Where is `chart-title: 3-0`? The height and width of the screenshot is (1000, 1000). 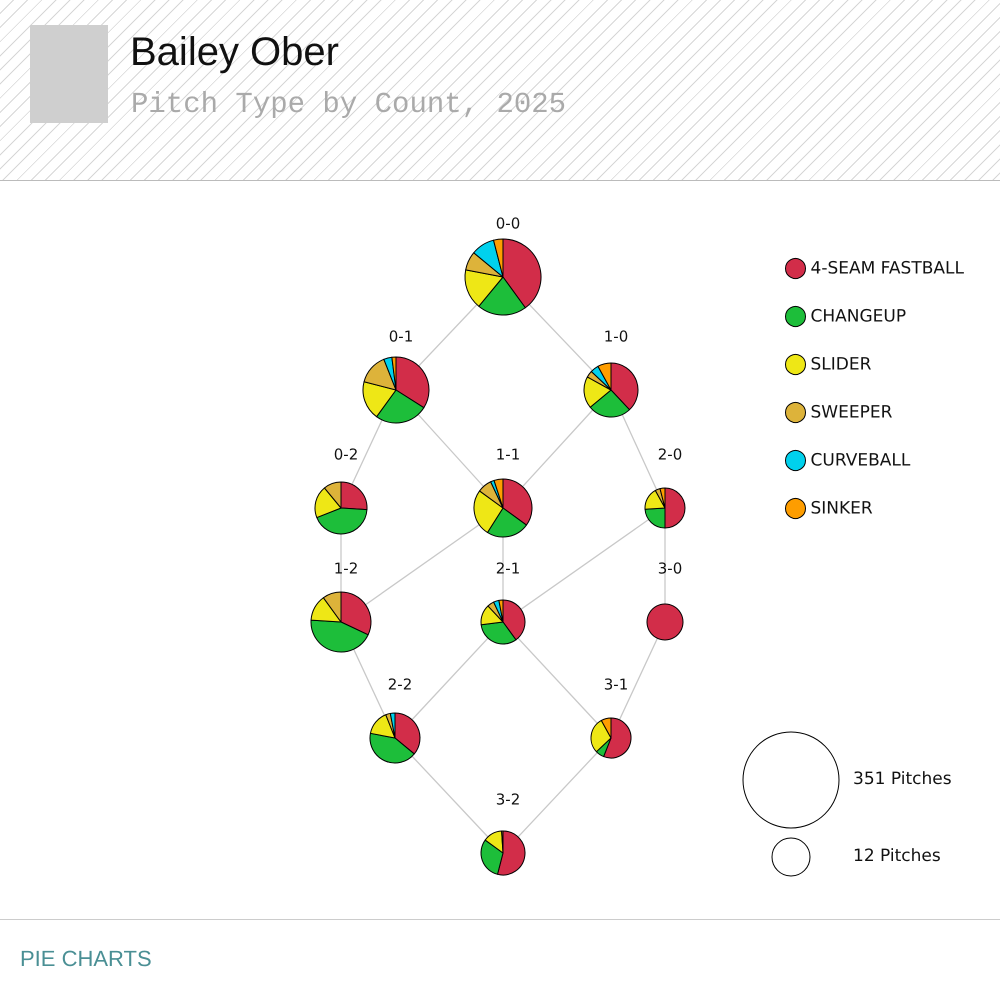 chart-title: 3-0 is located at coordinates (670, 569).